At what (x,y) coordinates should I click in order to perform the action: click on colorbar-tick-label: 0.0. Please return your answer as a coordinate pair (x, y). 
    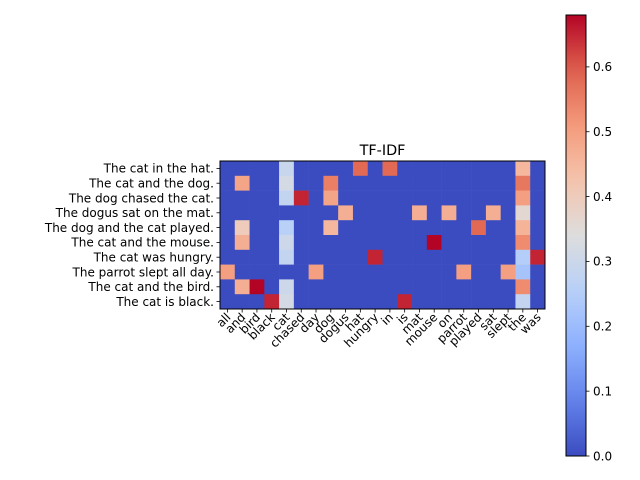
    Looking at the image, I should click on (602, 456).